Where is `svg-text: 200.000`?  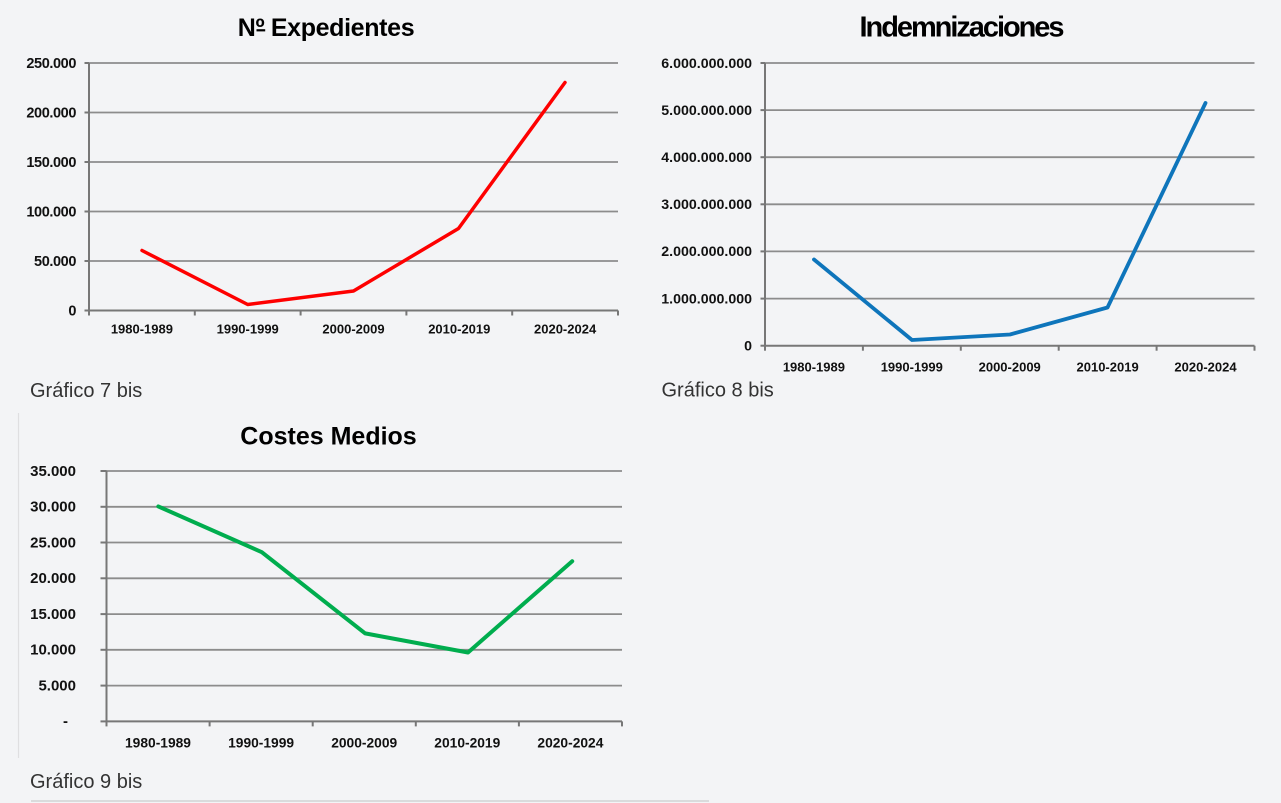
svg-text: 200.000 is located at coordinates (51, 113).